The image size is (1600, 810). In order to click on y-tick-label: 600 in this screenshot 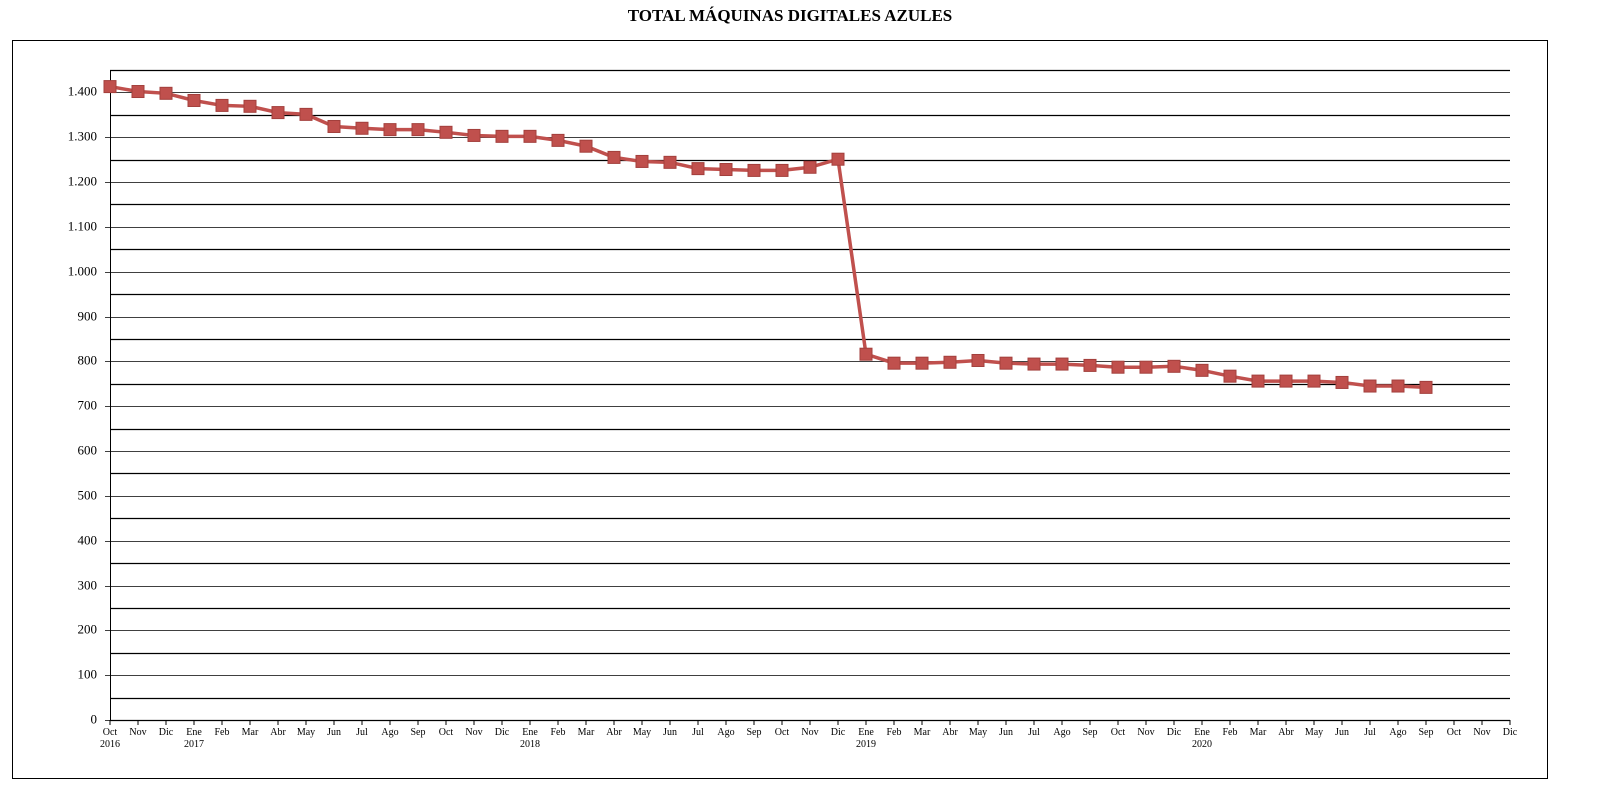, I will do `click(88, 449)`.